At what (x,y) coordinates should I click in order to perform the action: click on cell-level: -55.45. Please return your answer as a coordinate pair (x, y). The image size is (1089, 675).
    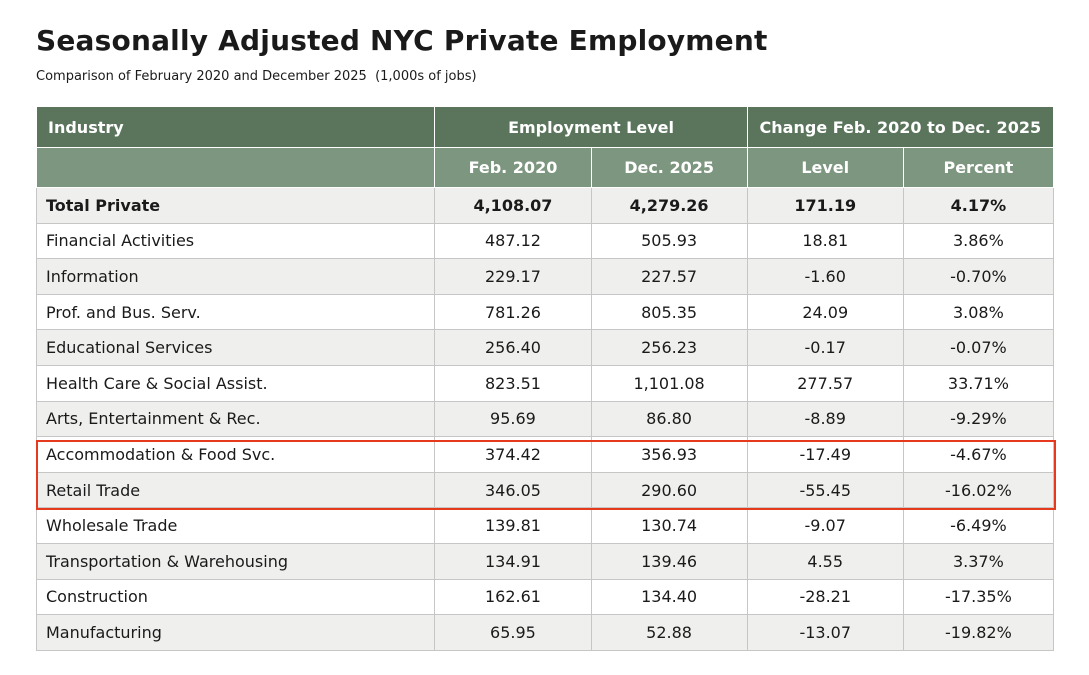
    Looking at the image, I should click on (825, 490).